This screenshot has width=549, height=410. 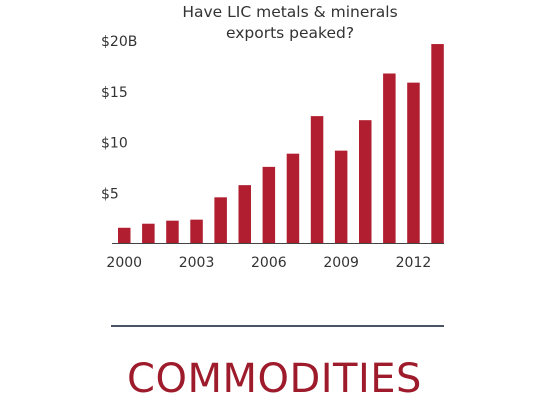 What do you see at coordinates (341, 263) in the screenshot?
I see `x-tick-label: 2009` at bounding box center [341, 263].